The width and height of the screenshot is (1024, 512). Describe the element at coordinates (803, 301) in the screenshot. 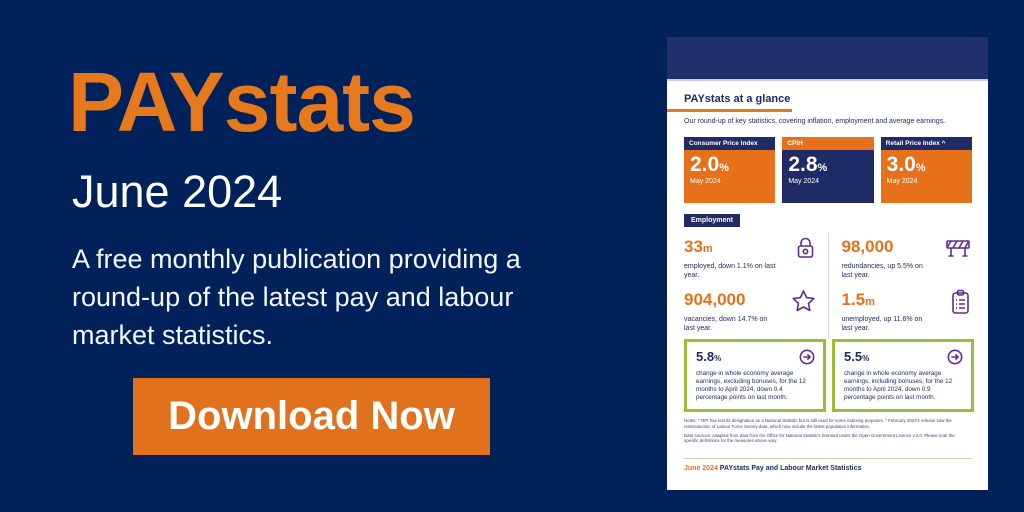

I see `star-icon` at that location.